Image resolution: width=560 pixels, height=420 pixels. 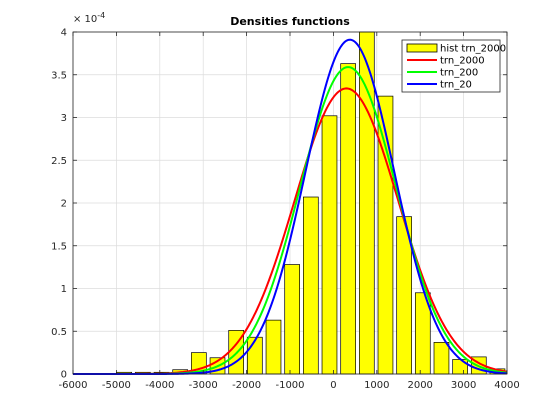 I want to click on y-tick-label: 4, so click(x=64, y=33).